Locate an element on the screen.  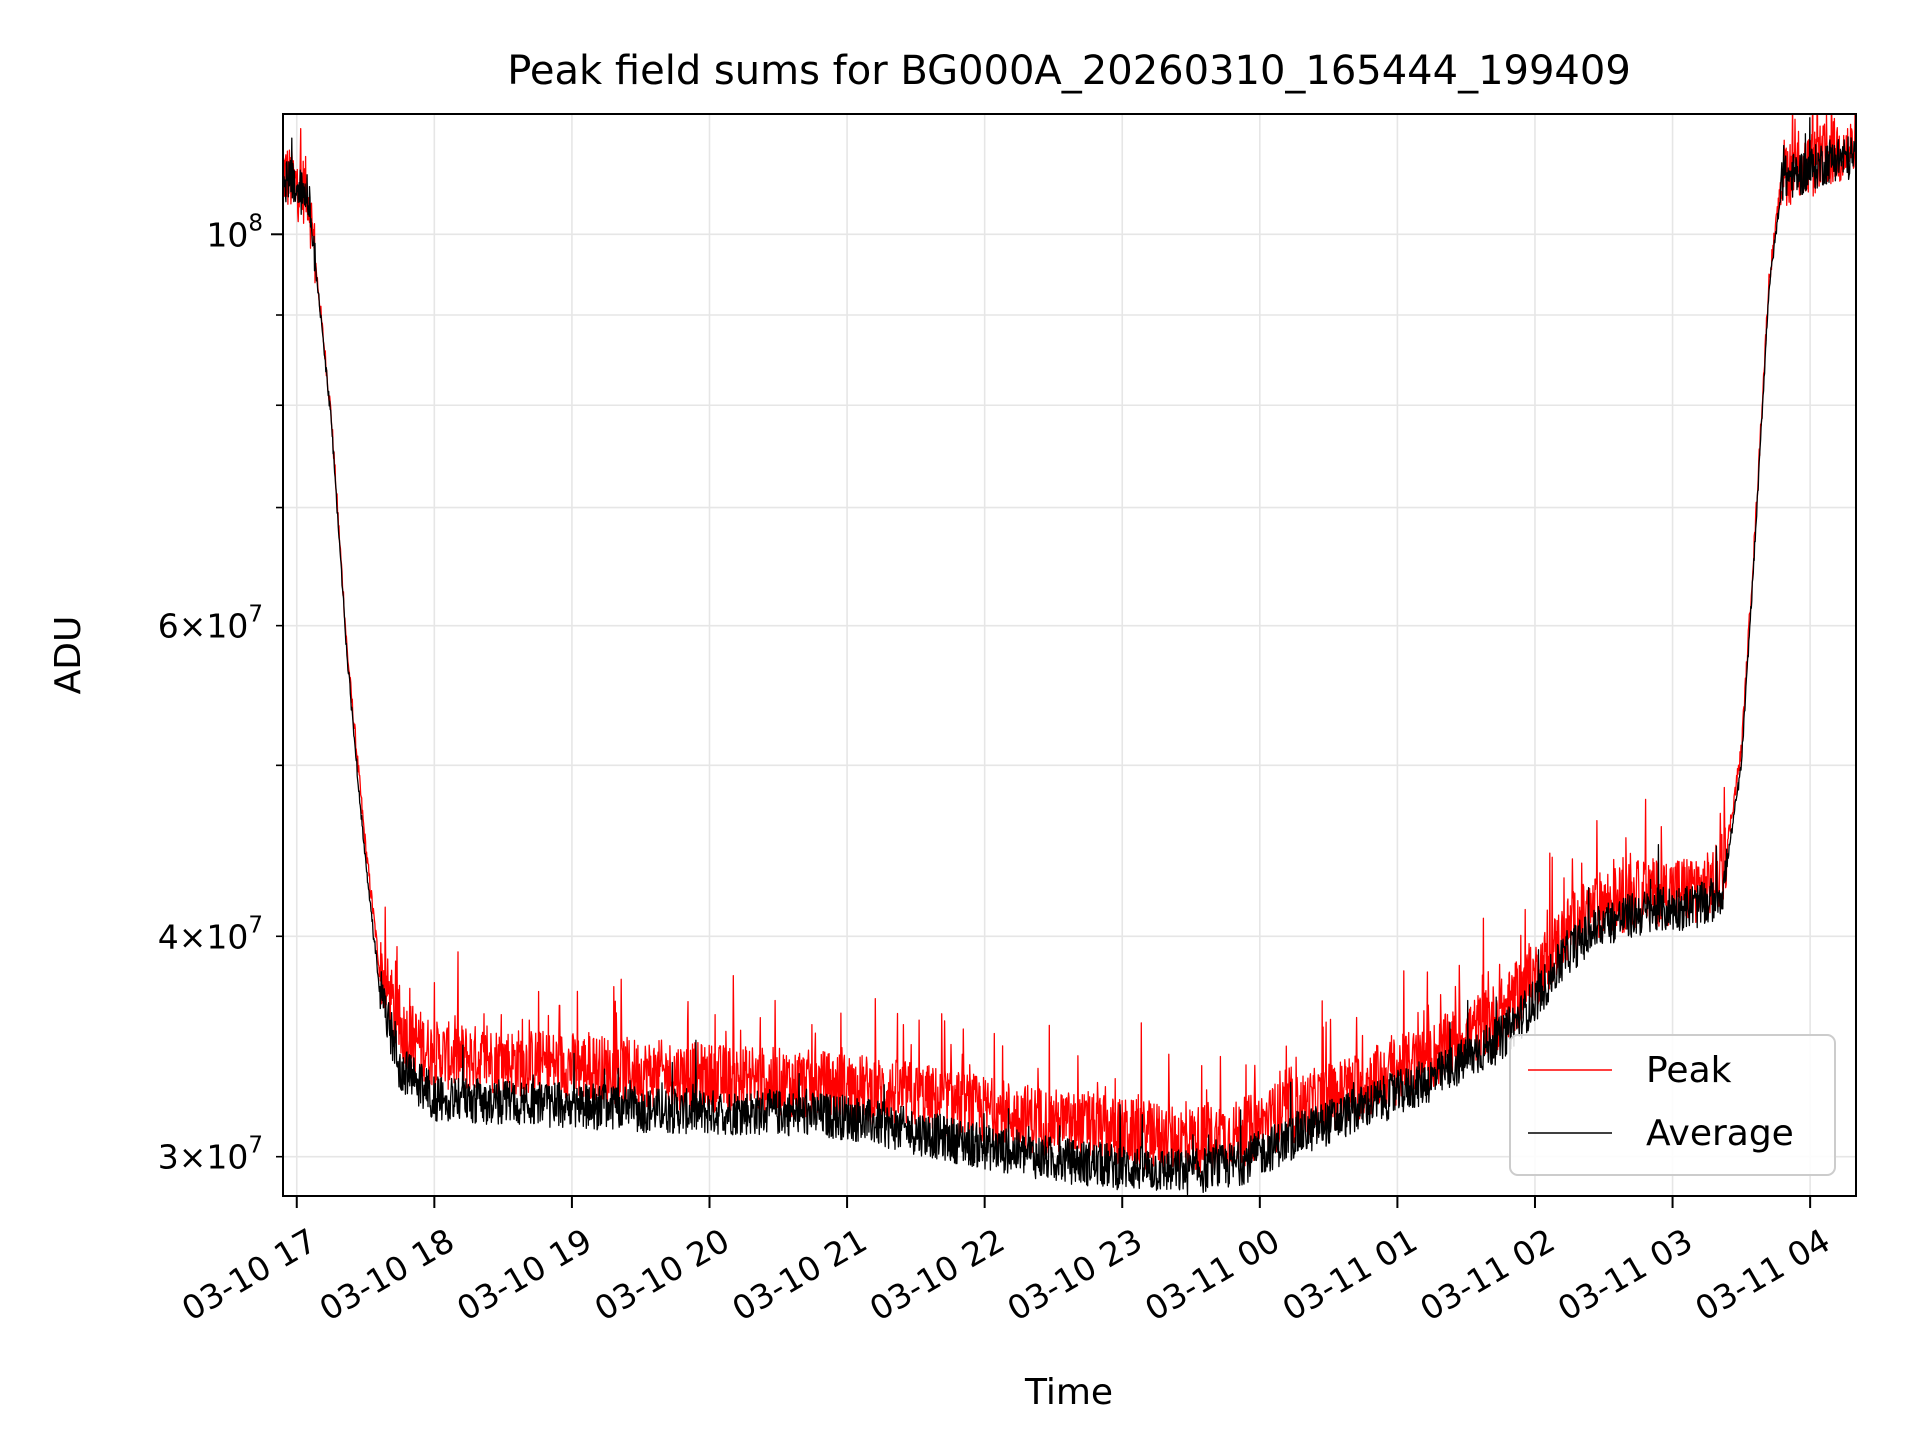
y-tick-mantissa: 3 is located at coordinates (168, 1157).